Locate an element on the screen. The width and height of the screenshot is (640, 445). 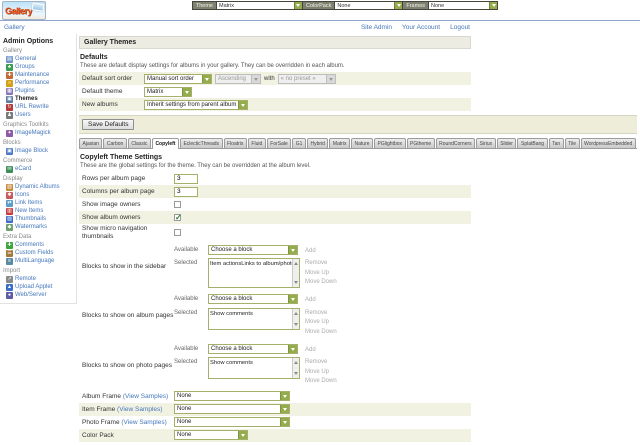
photo-frame-view-samples-link: (View Samples) is located at coordinates (144, 422).